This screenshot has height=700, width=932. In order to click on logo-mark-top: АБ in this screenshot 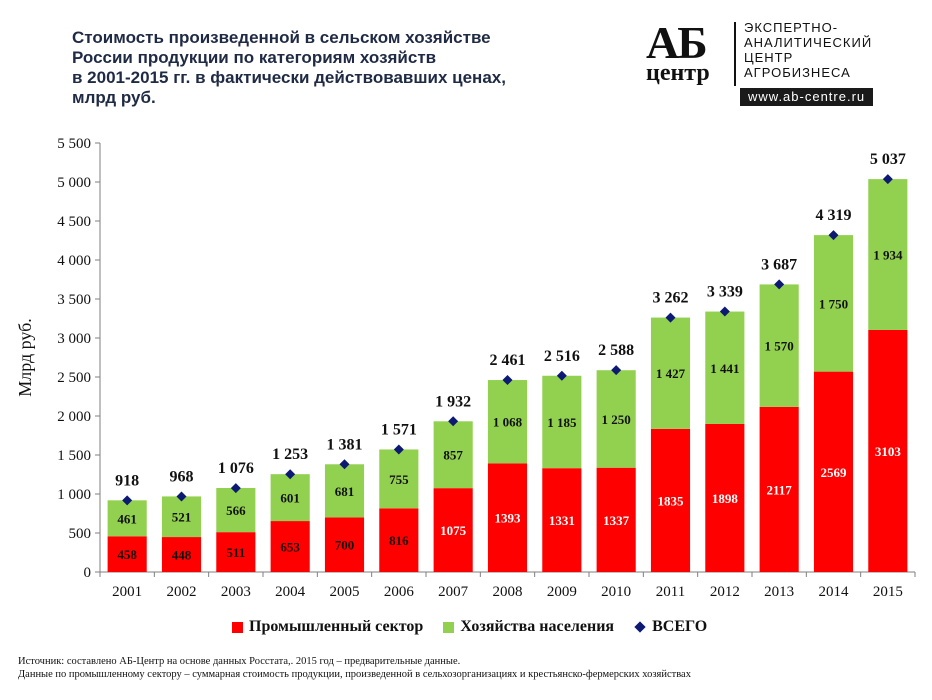, I will do `click(677, 42)`.